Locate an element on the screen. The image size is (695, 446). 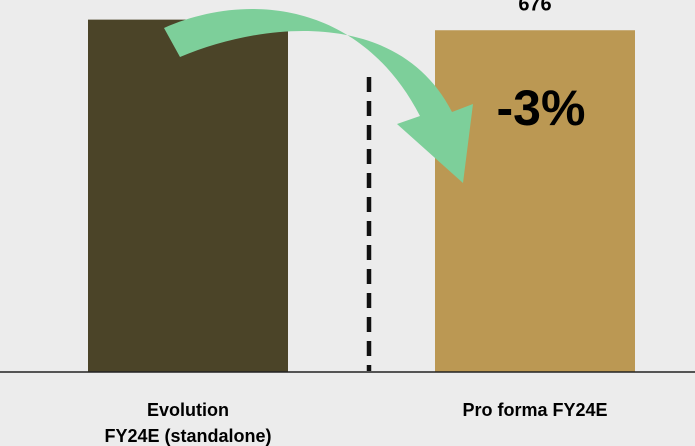
value-label-1: 697 is located at coordinates (187, 2).